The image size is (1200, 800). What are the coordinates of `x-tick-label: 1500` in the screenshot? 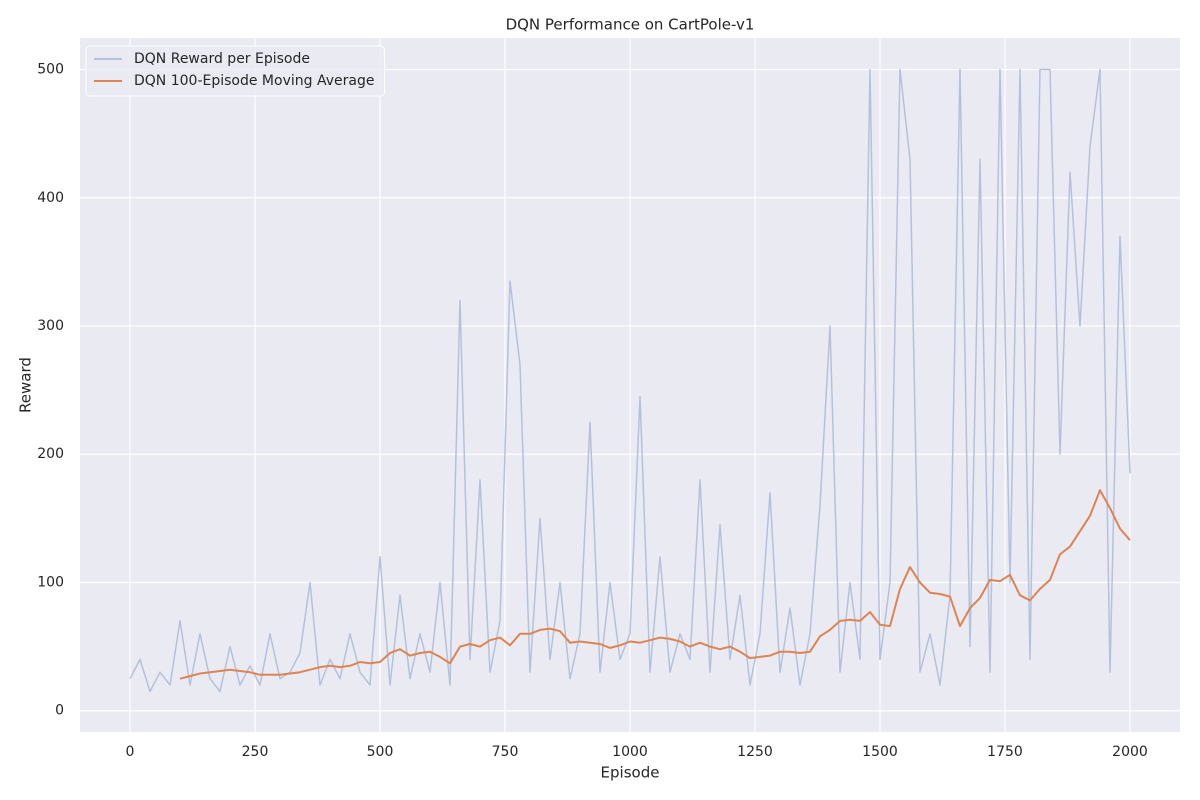 It's located at (880, 752).